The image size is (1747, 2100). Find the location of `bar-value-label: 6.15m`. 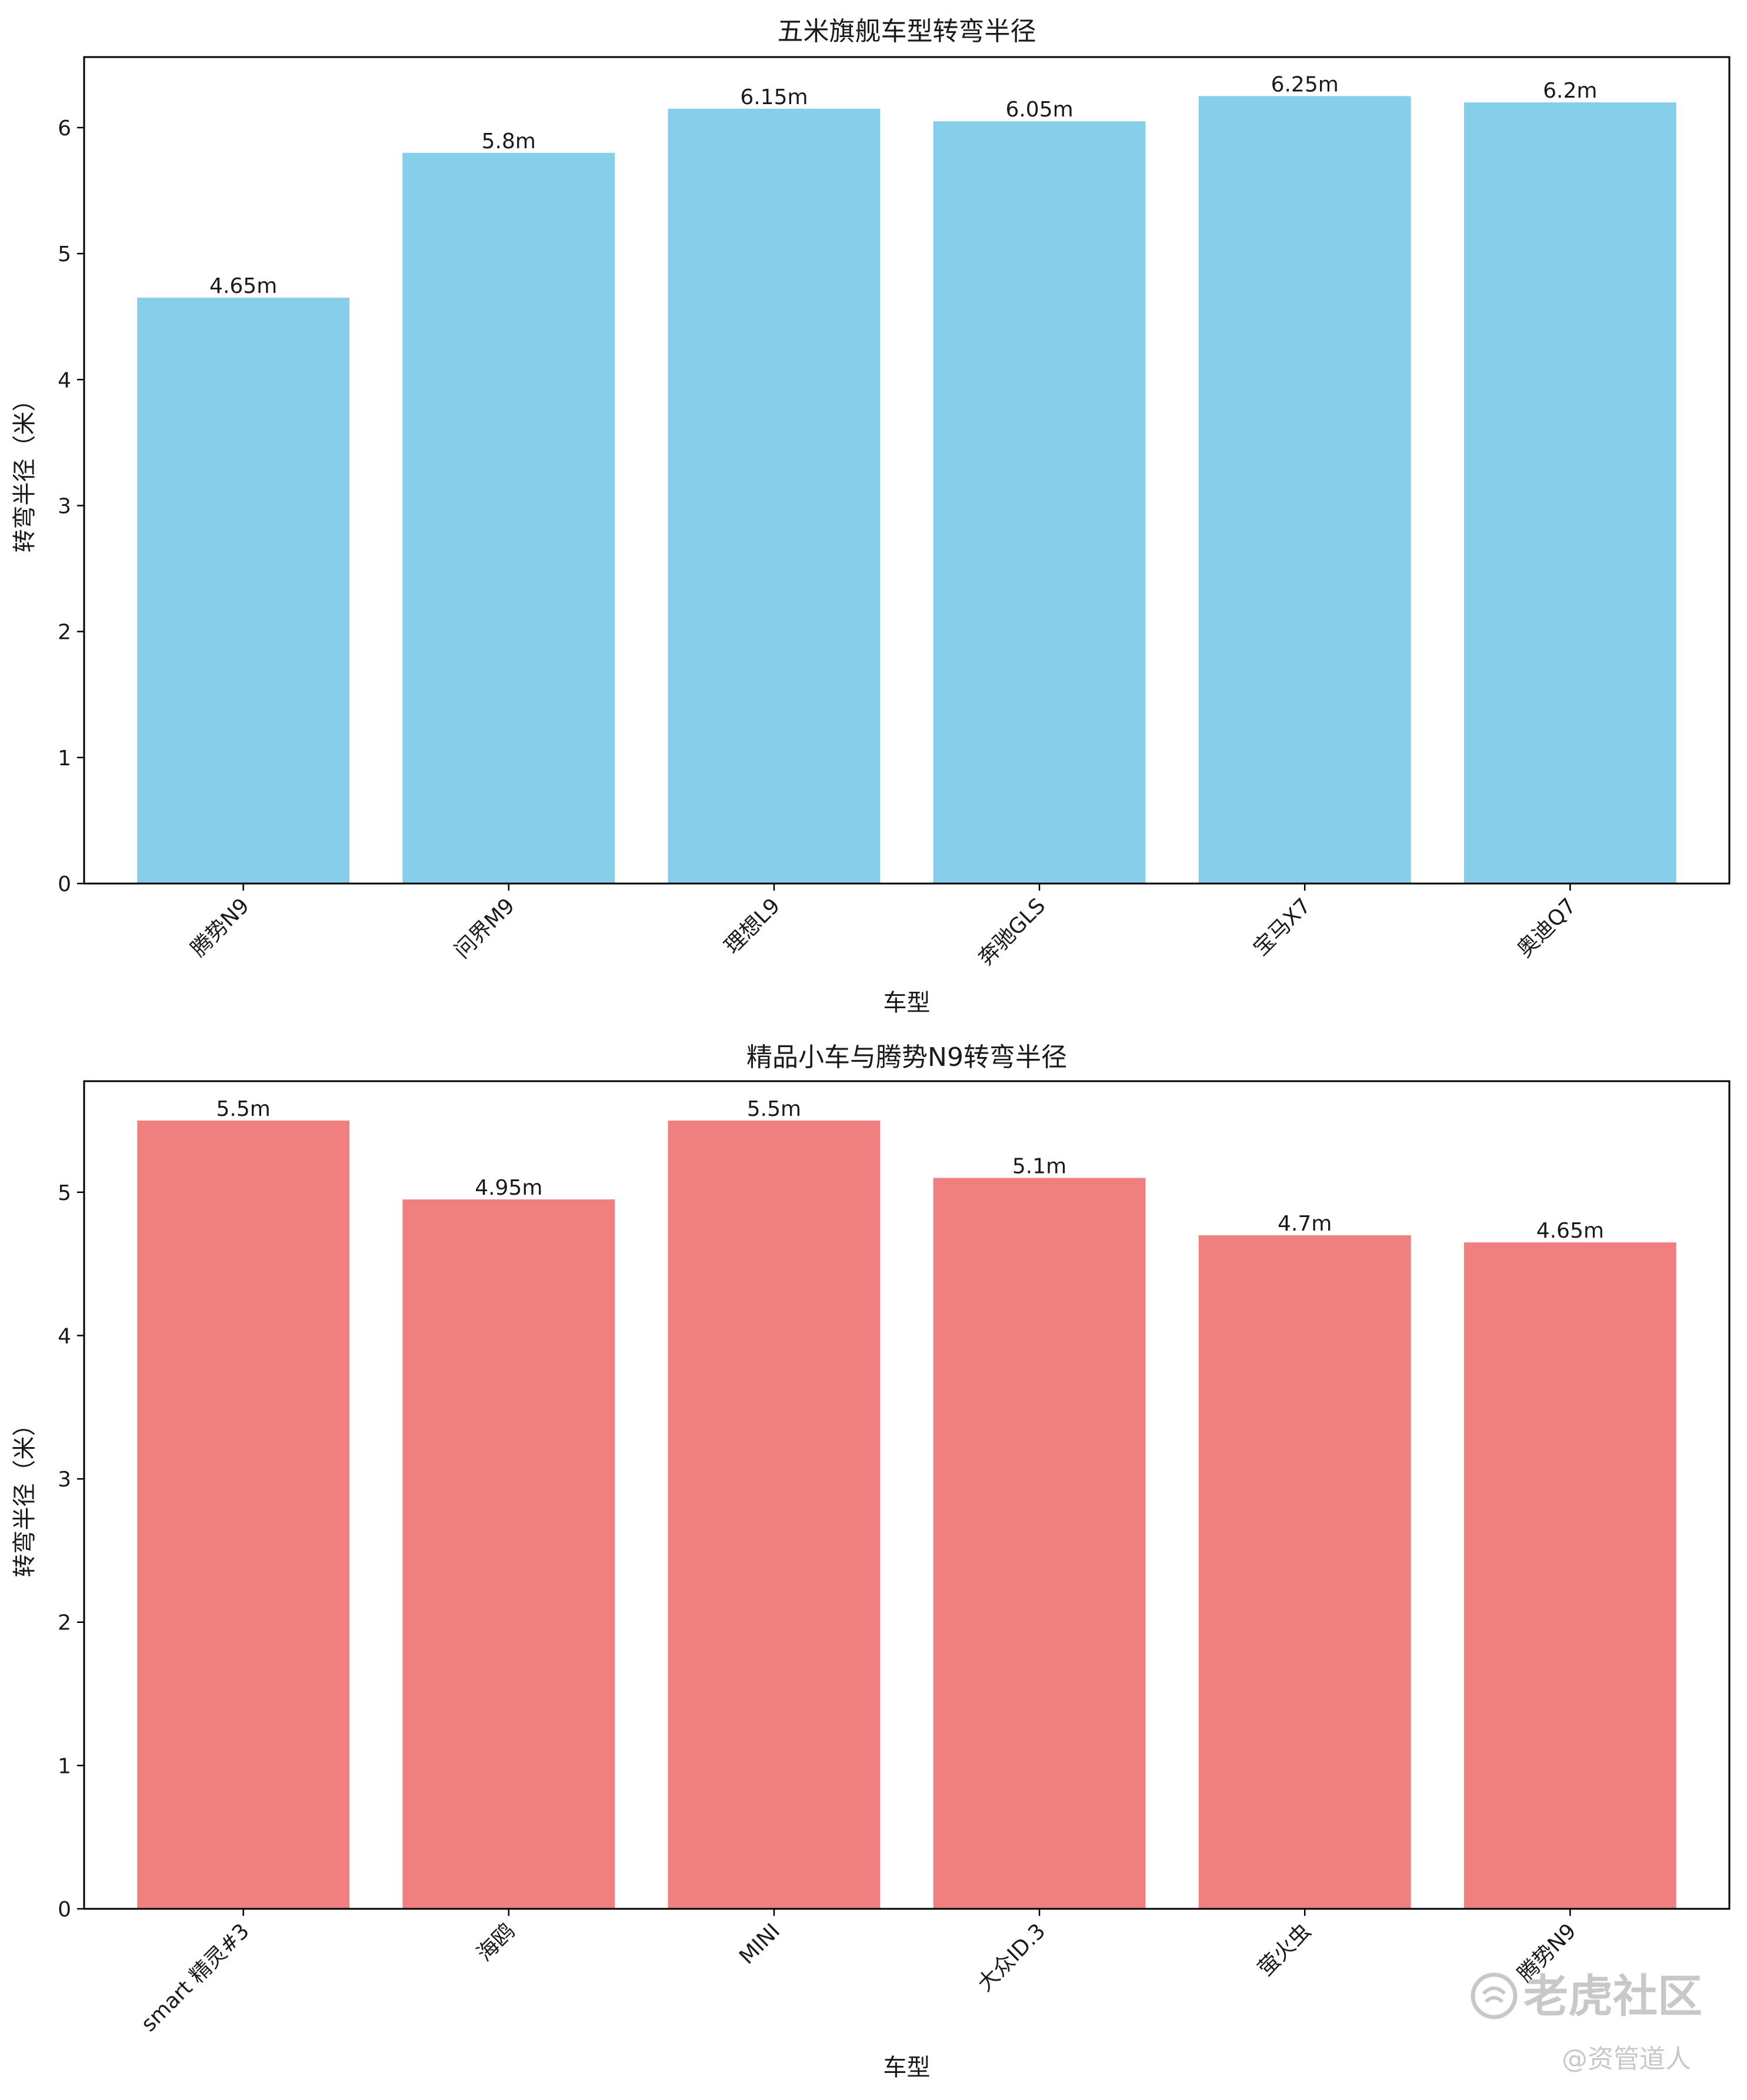

bar-value-label: 6.15m is located at coordinates (774, 97).